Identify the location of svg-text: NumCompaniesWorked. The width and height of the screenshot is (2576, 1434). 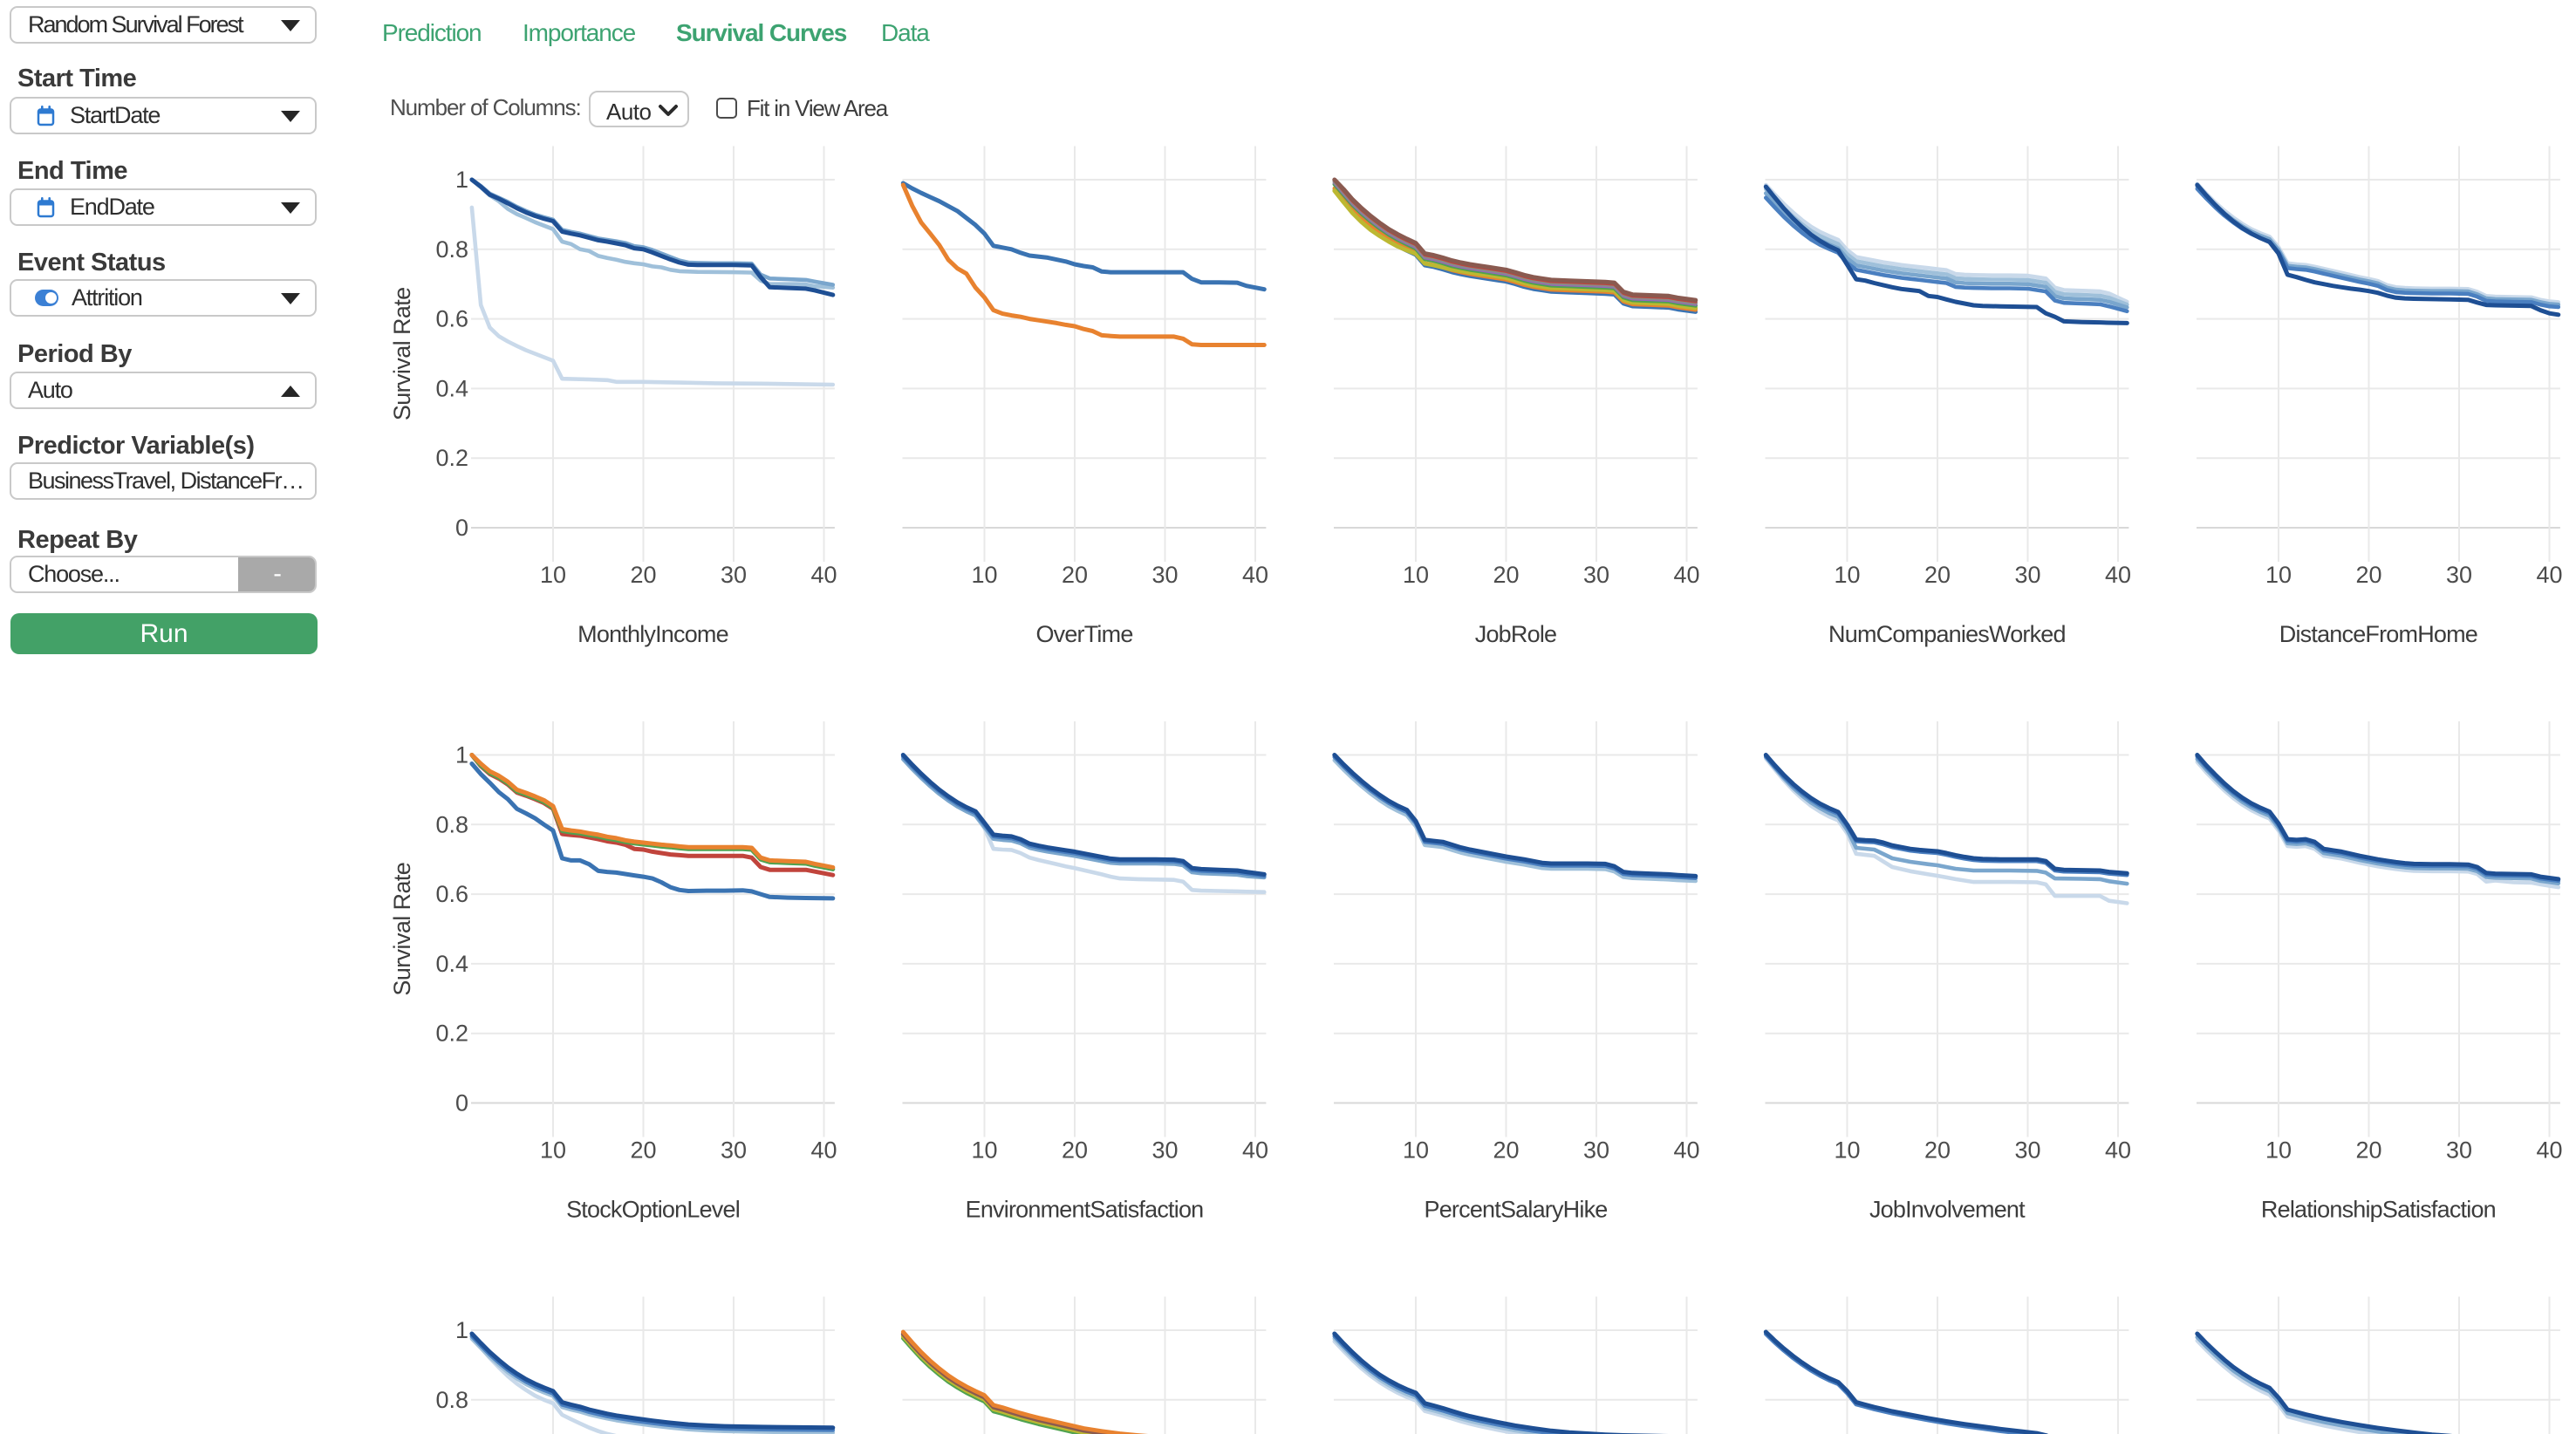
(1947, 634).